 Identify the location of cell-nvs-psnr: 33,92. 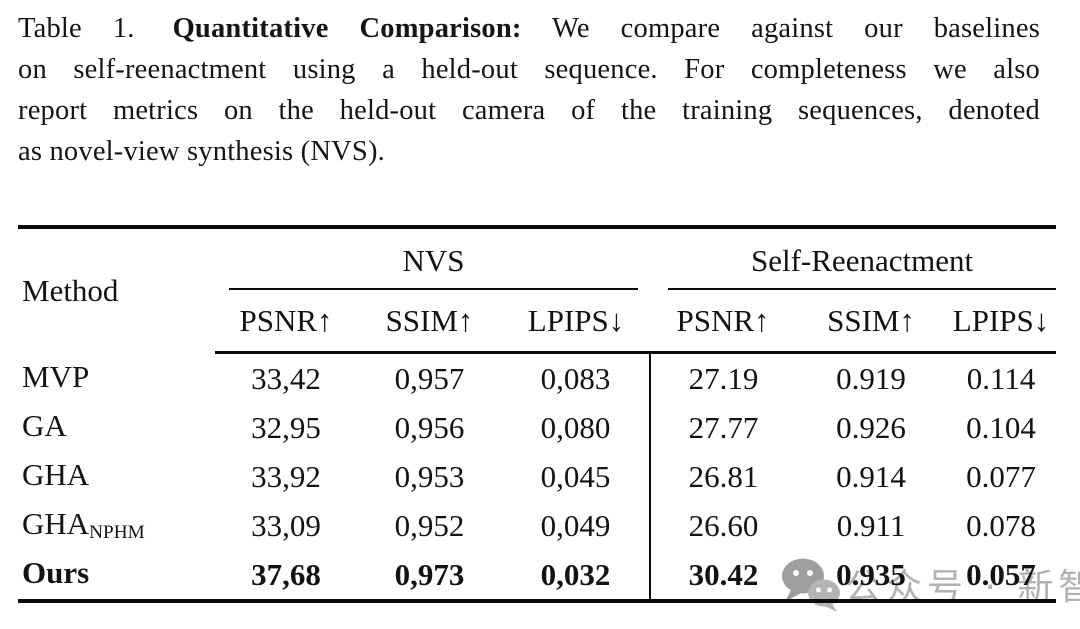
(286, 476).